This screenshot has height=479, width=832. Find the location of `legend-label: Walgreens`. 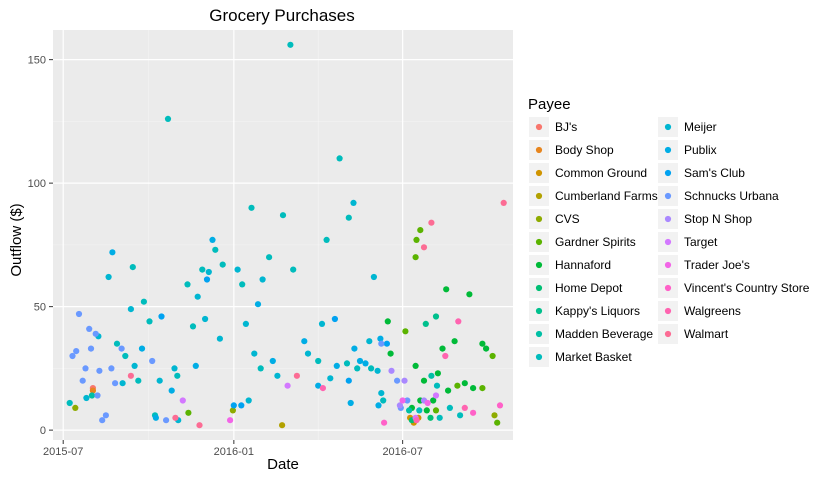

legend-label: Walgreens is located at coordinates (712, 311).